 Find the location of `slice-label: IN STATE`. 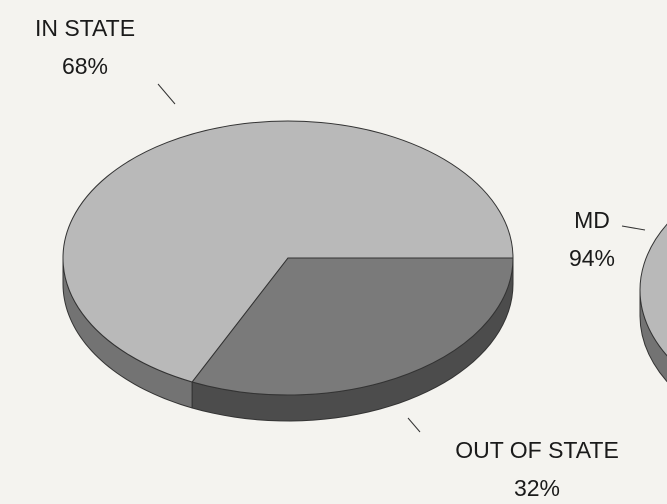

slice-label: IN STATE is located at coordinates (85, 28).